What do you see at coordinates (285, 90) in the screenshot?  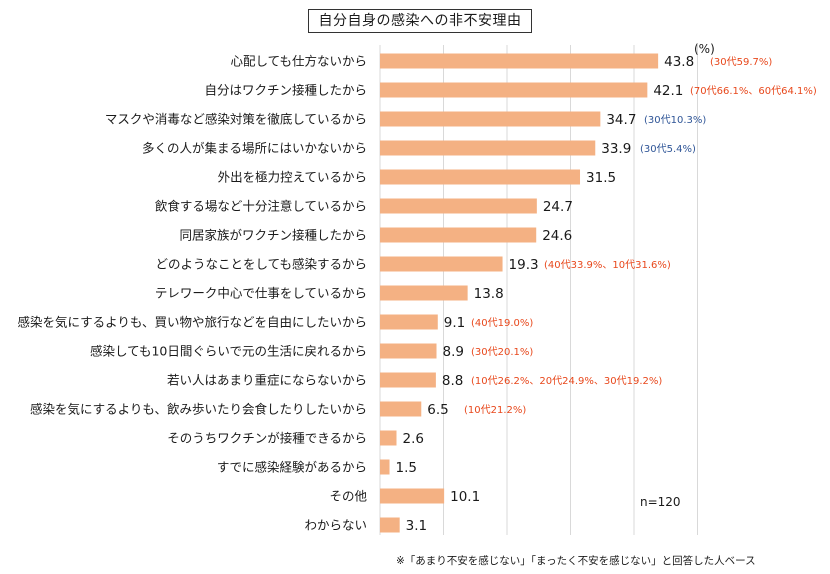 I see `category-label: 自分はワクチン接種したから` at bounding box center [285, 90].